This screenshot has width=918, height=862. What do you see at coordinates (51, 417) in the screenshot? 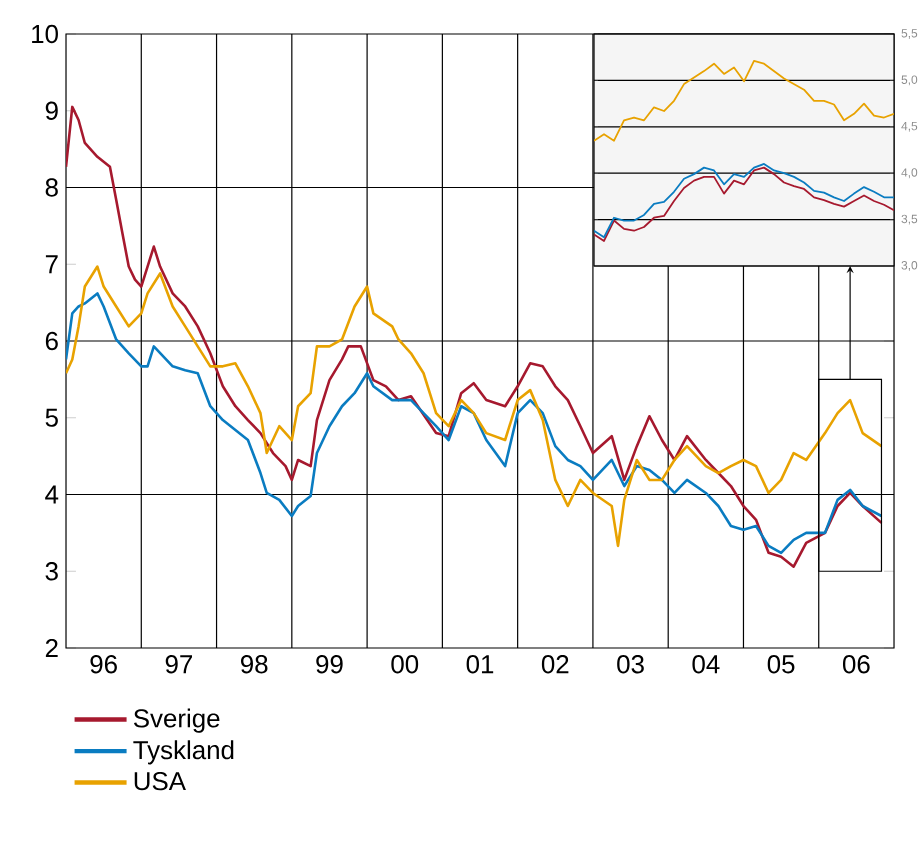
I see `y-tick-label: 5` at bounding box center [51, 417].